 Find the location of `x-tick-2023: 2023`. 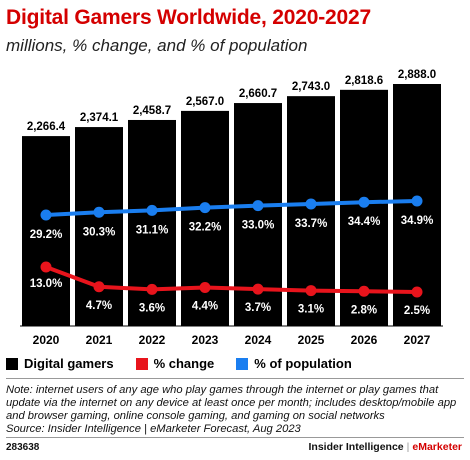

x-tick-2023: 2023 is located at coordinates (205, 340).